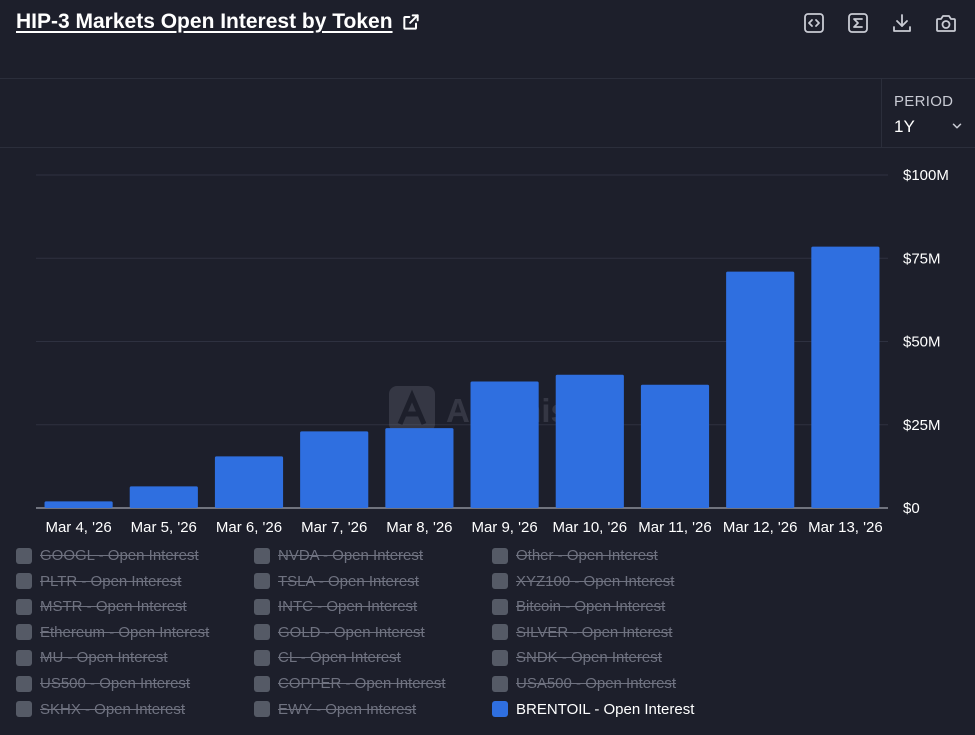  I want to click on period-value: 1Y, so click(904, 126).